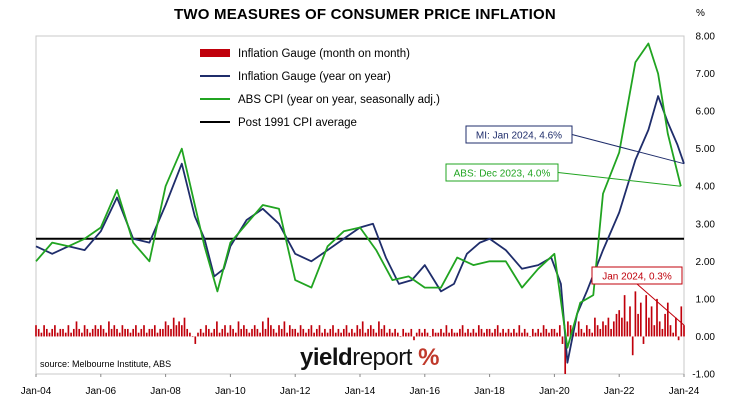 The height and width of the screenshot is (400, 730). What do you see at coordinates (519, 134) in the screenshot?
I see `callout-mi-box` at bounding box center [519, 134].